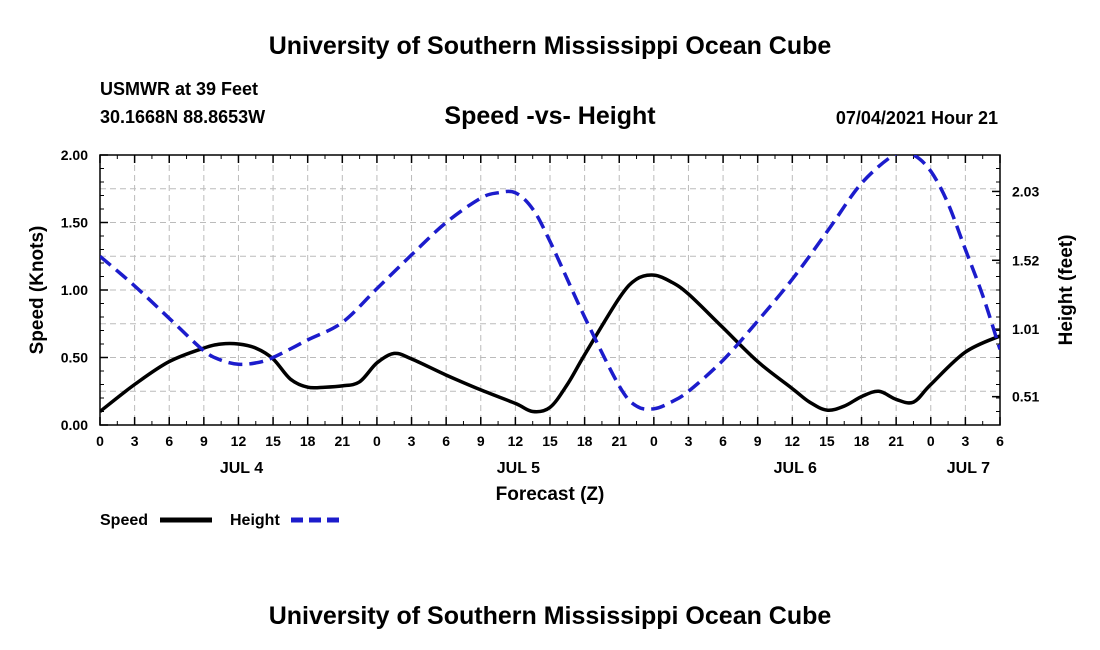 This screenshot has width=1100, height=650. What do you see at coordinates (179, 89) in the screenshot?
I see `station-label: USMWR at 39 Feet` at bounding box center [179, 89].